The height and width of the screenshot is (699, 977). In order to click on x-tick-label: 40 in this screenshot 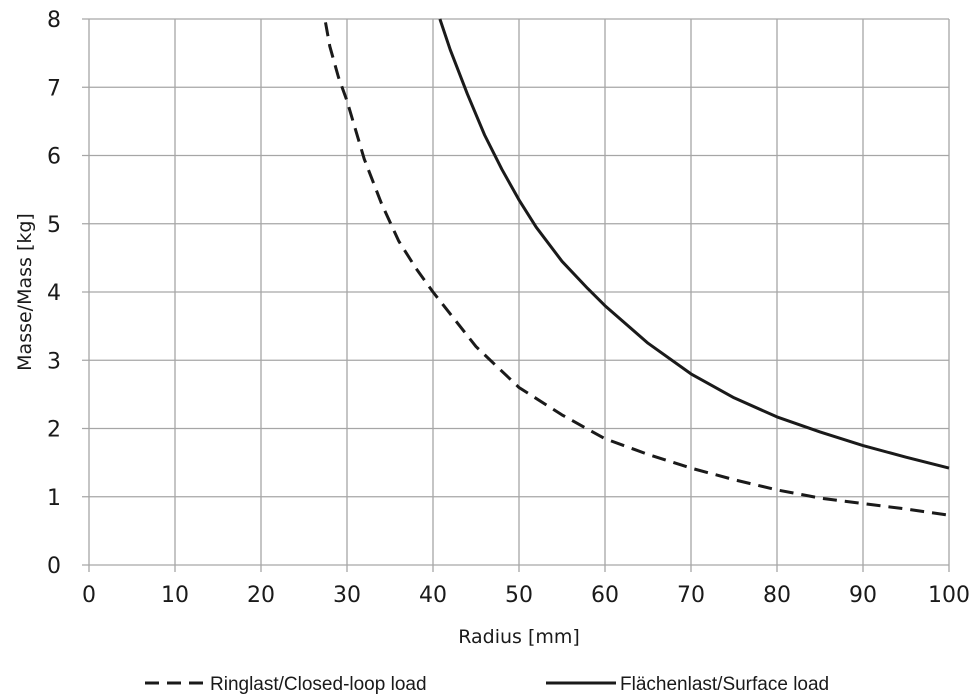, I will do `click(433, 595)`.